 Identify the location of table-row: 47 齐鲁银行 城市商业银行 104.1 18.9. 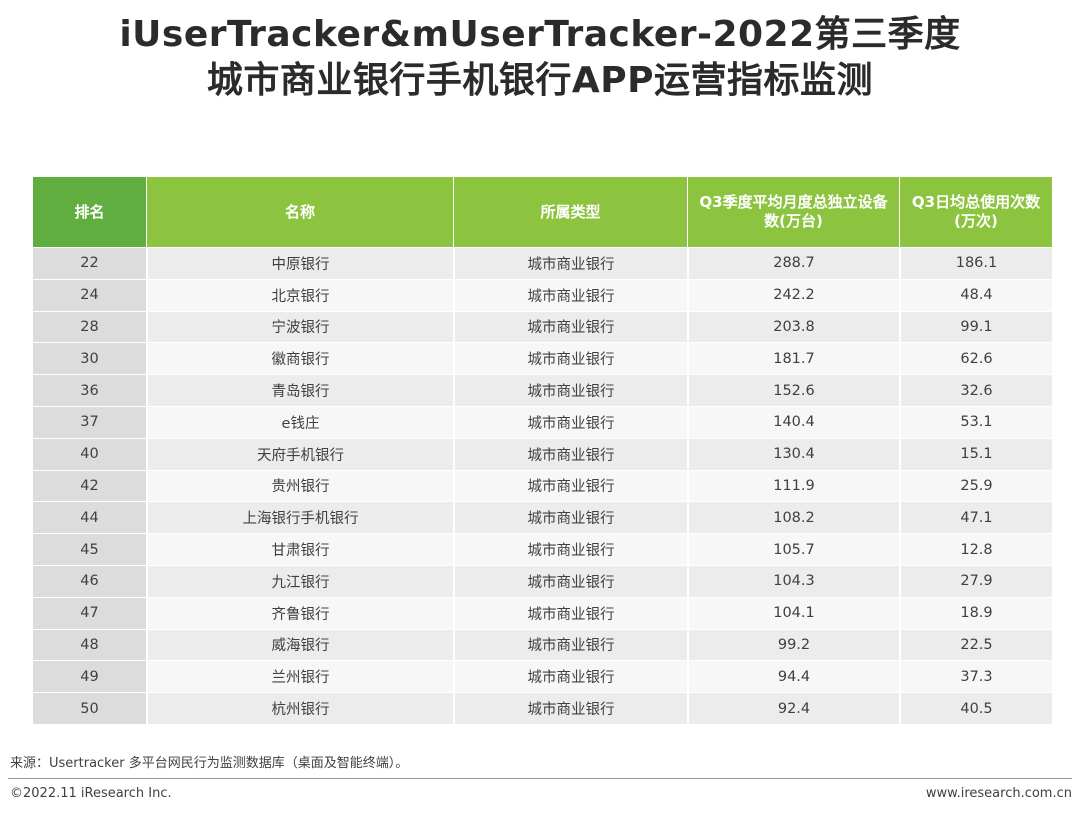
(542, 612).